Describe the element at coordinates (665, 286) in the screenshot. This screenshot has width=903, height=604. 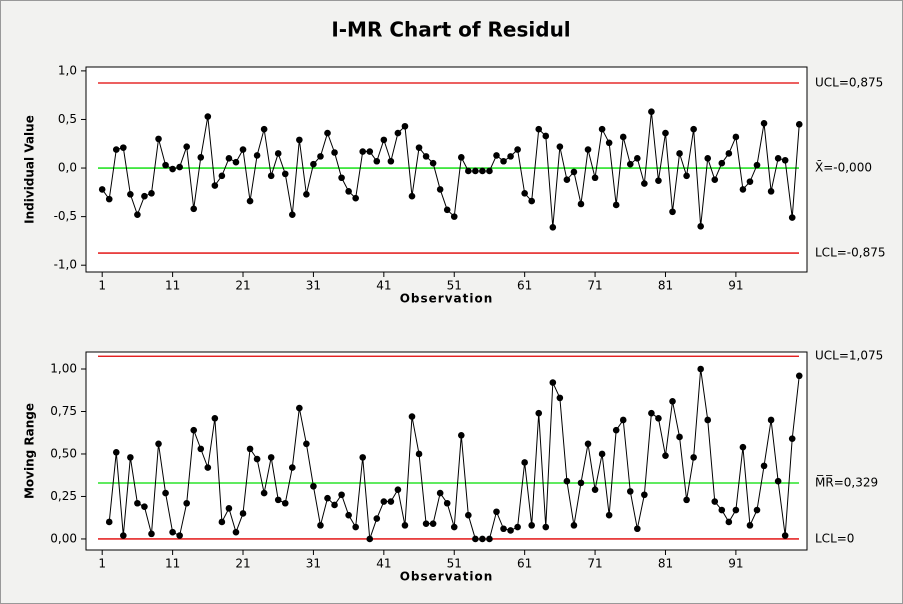
I see `x-tick-label: 81` at that location.